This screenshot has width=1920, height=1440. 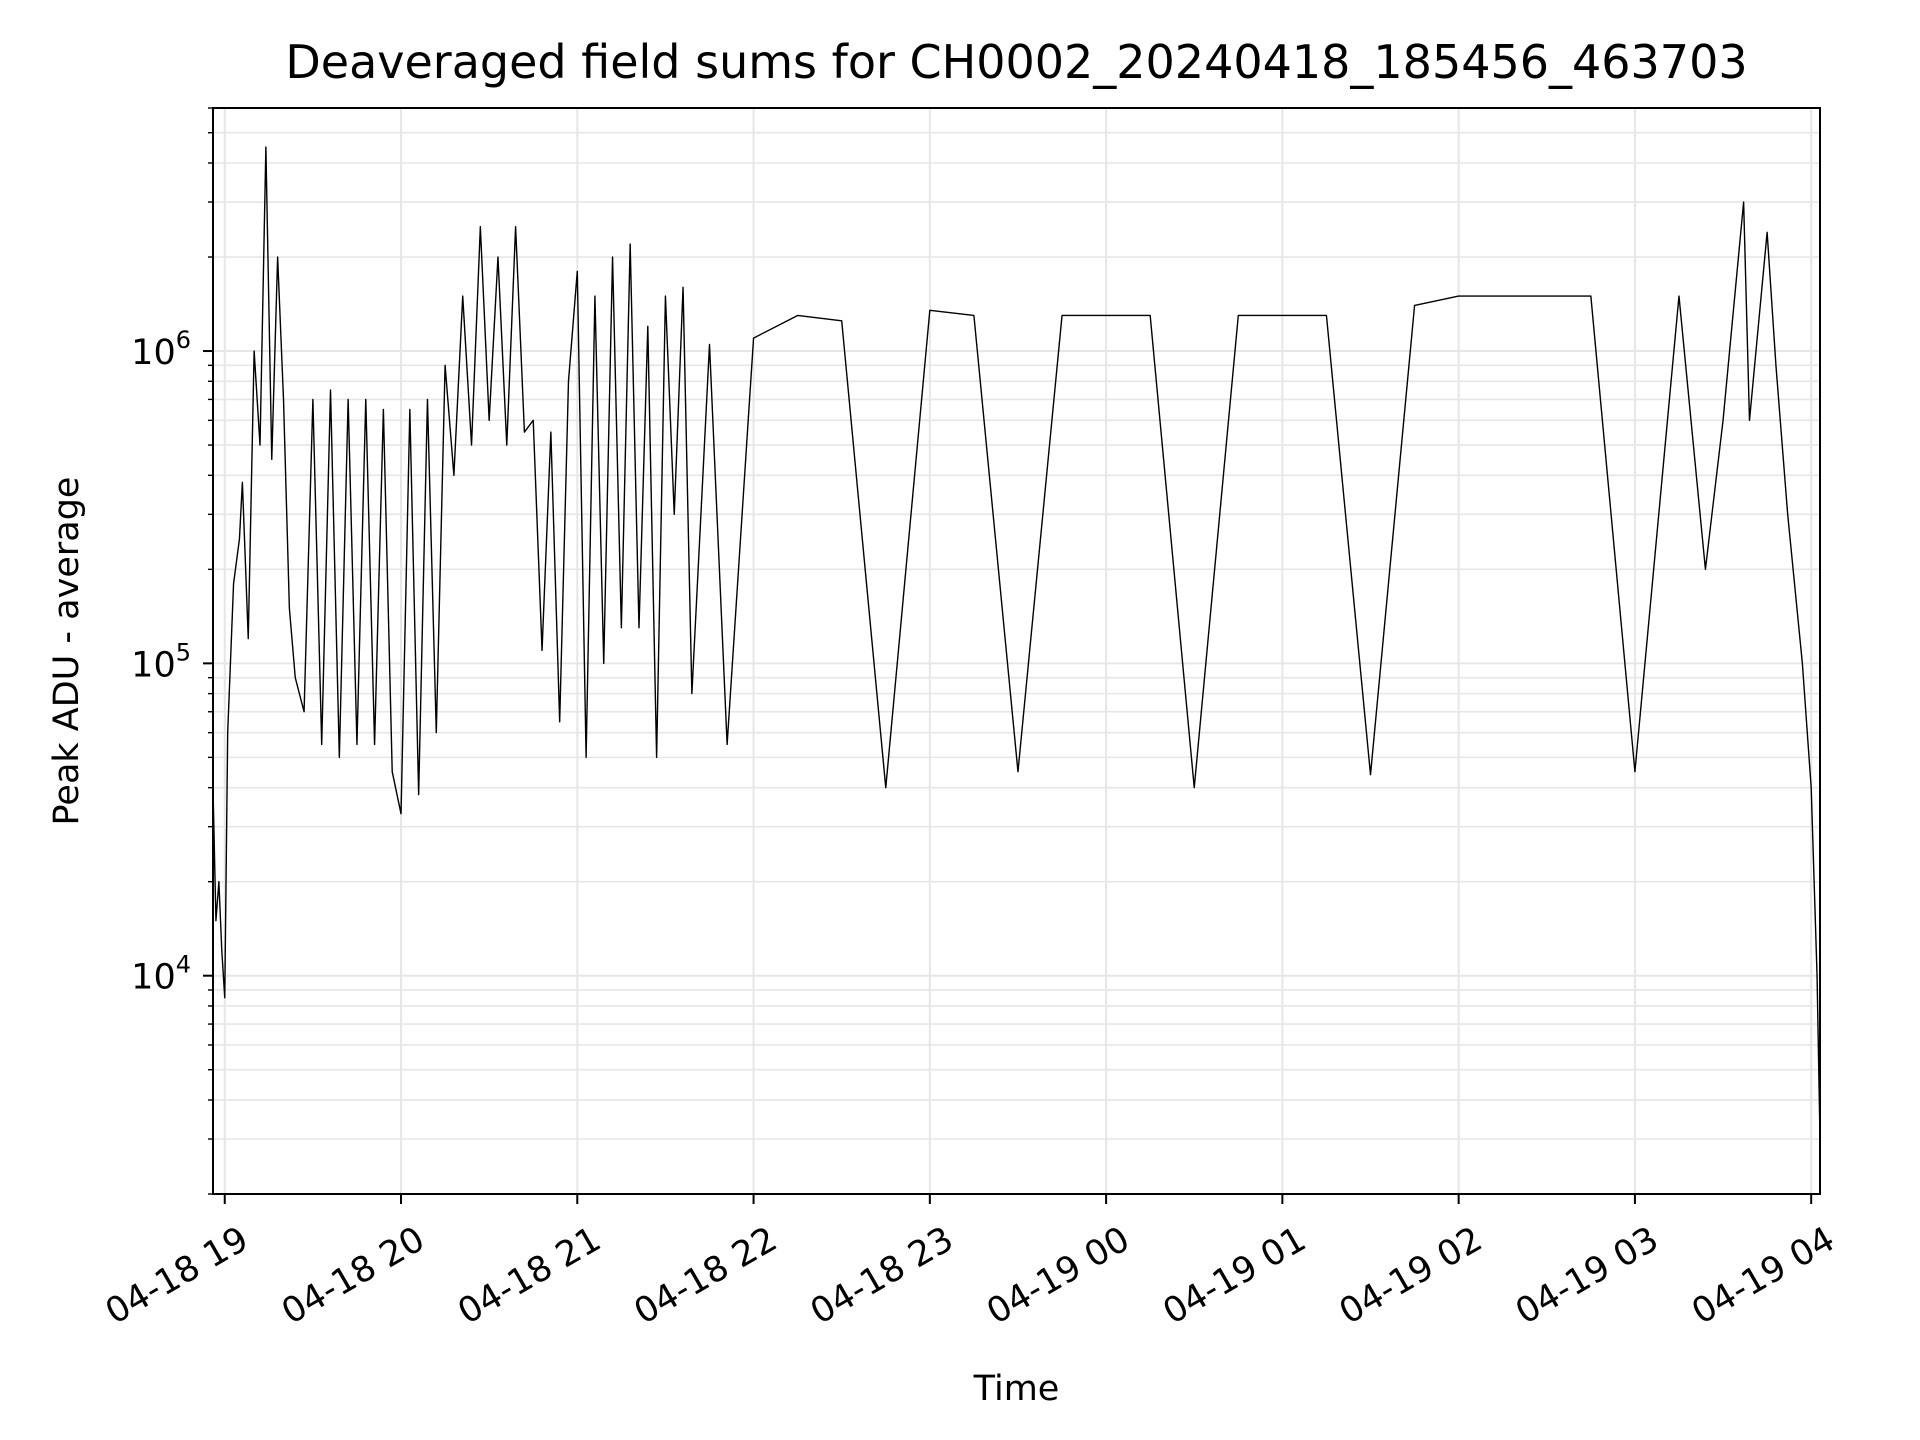 What do you see at coordinates (1016, 1389) in the screenshot?
I see `x-axis-label: Time` at bounding box center [1016, 1389].